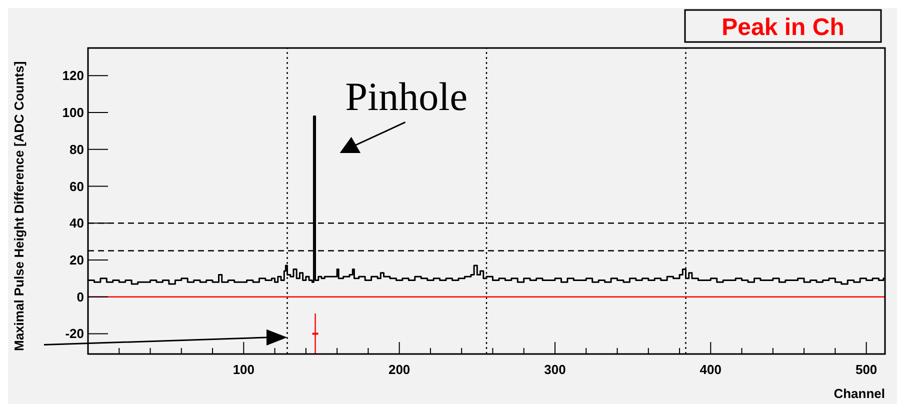 This screenshot has width=905, height=412. I want to click on x-tick-label: 300, so click(555, 369).